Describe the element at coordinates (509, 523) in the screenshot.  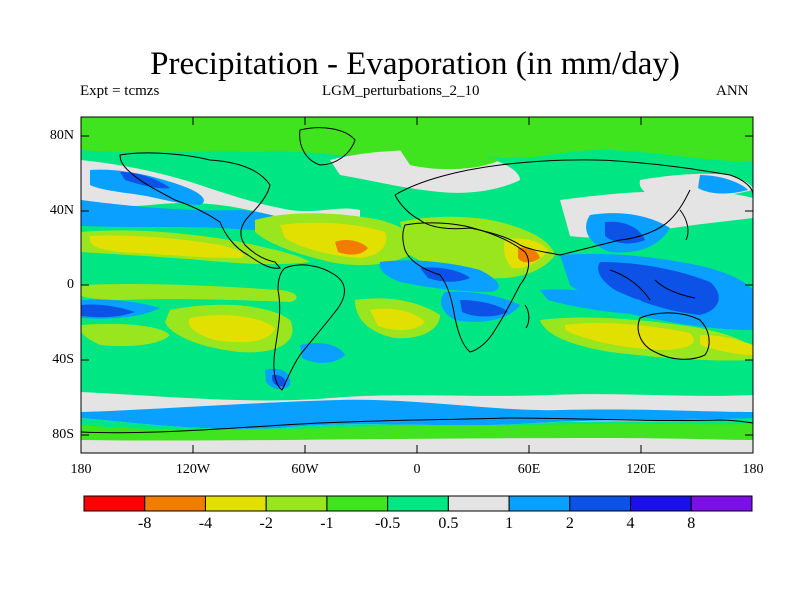
I see `colorbar-label: 1` at that location.